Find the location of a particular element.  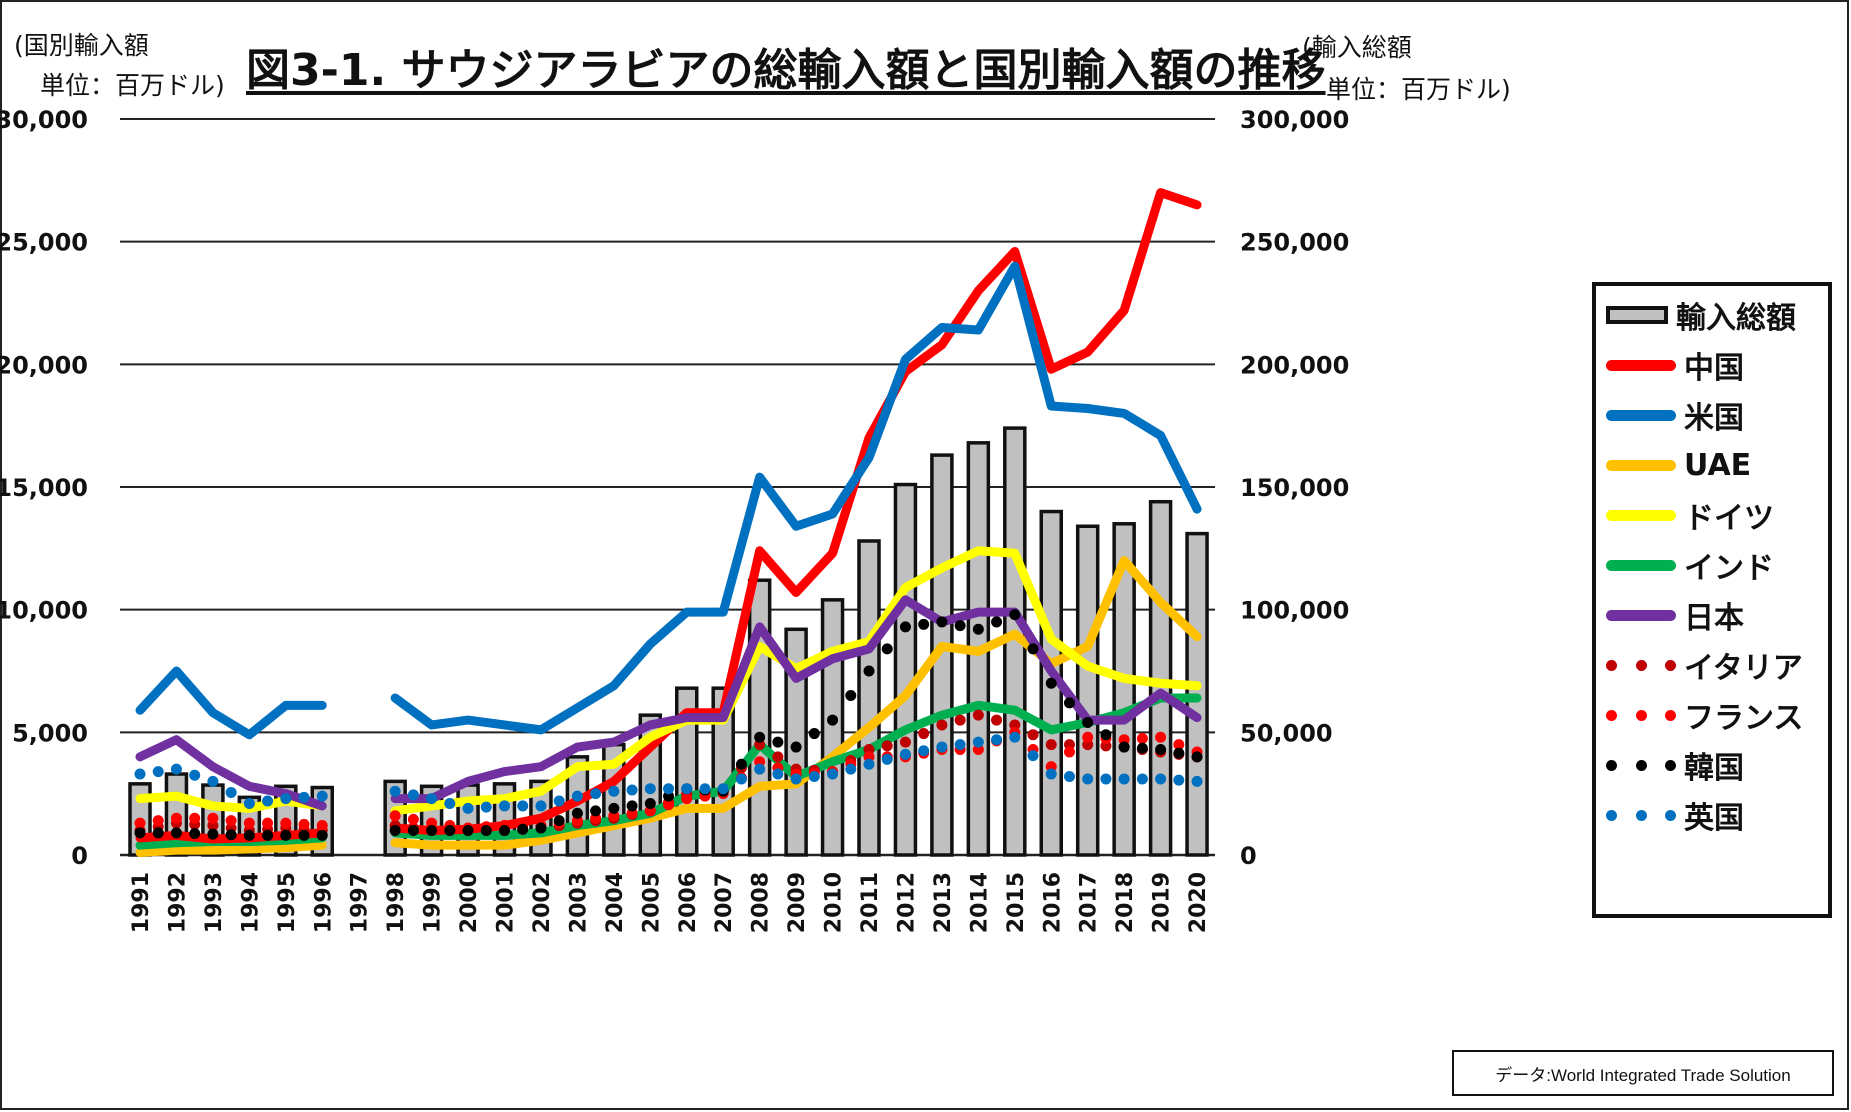

x-axis-tick: 2011 is located at coordinates (870, 902).